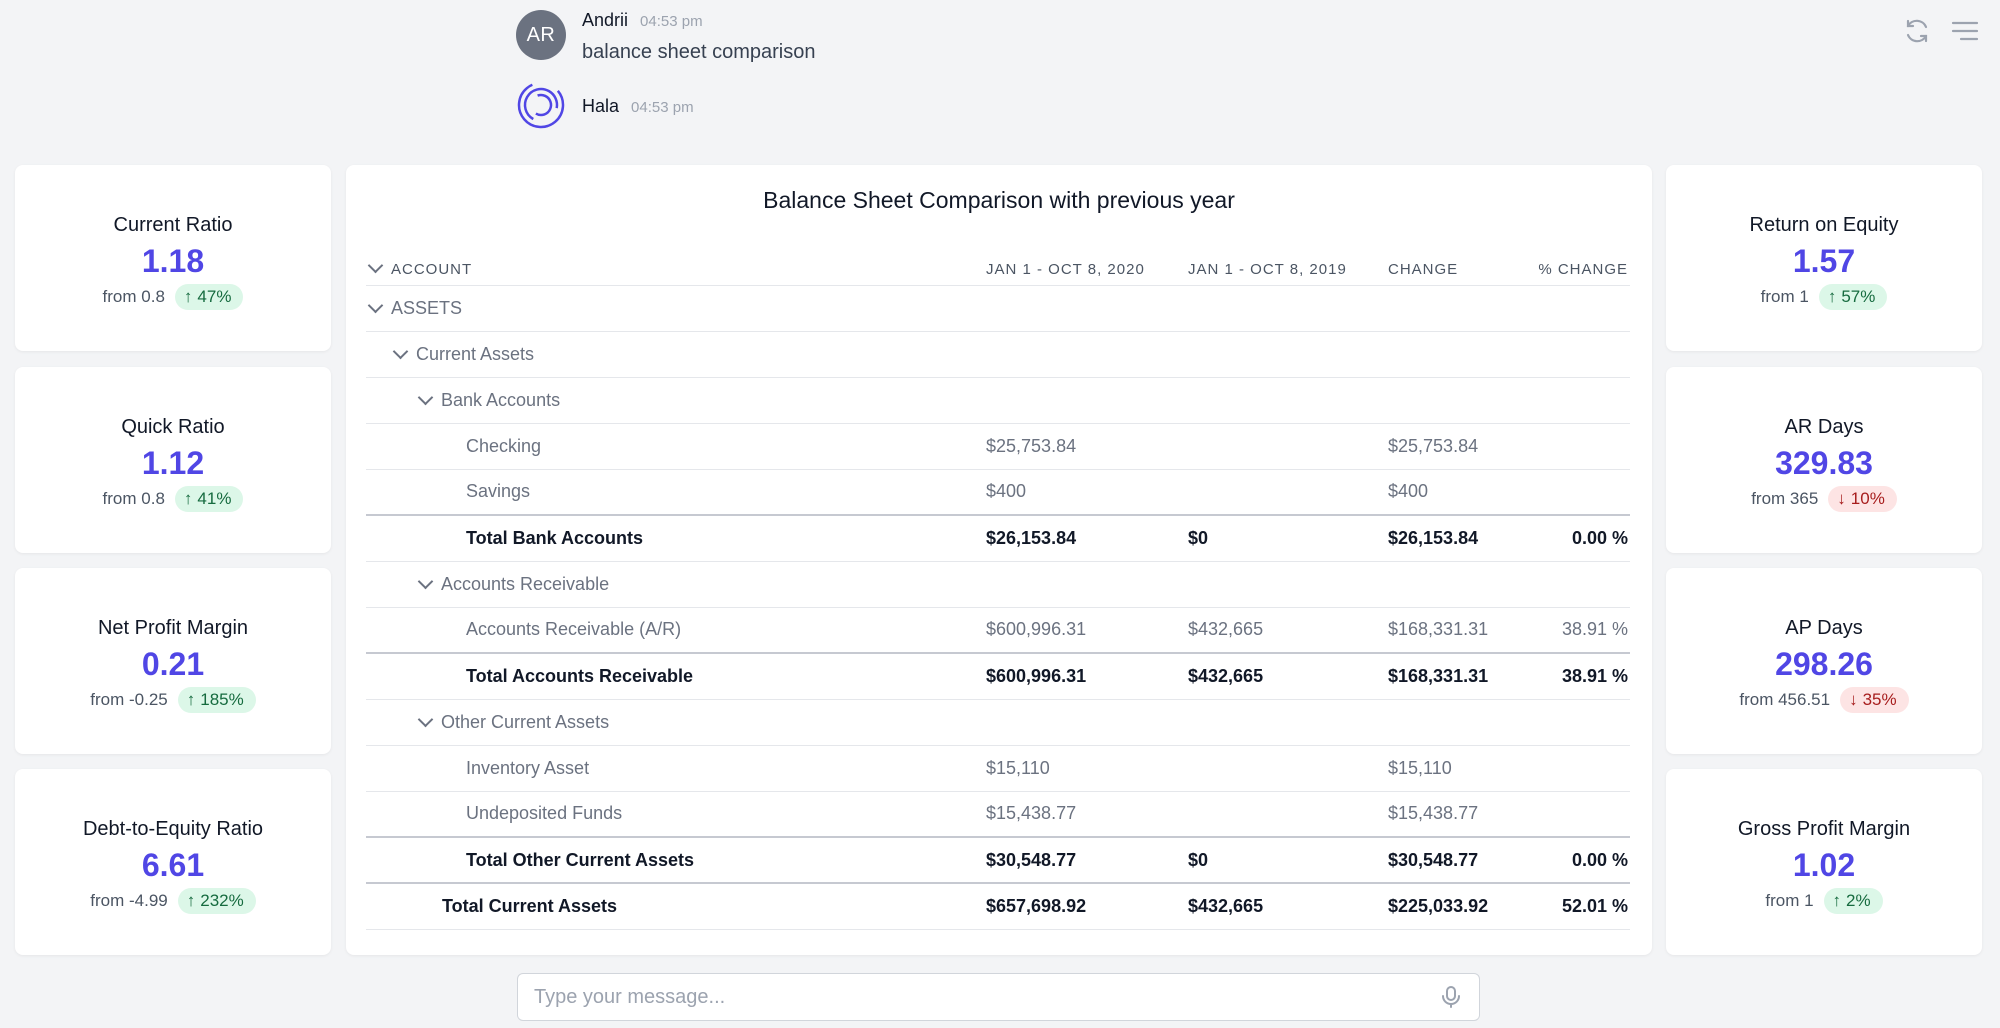  Describe the element at coordinates (173, 463) in the screenshot. I see `kpi-value: 1.12` at that location.